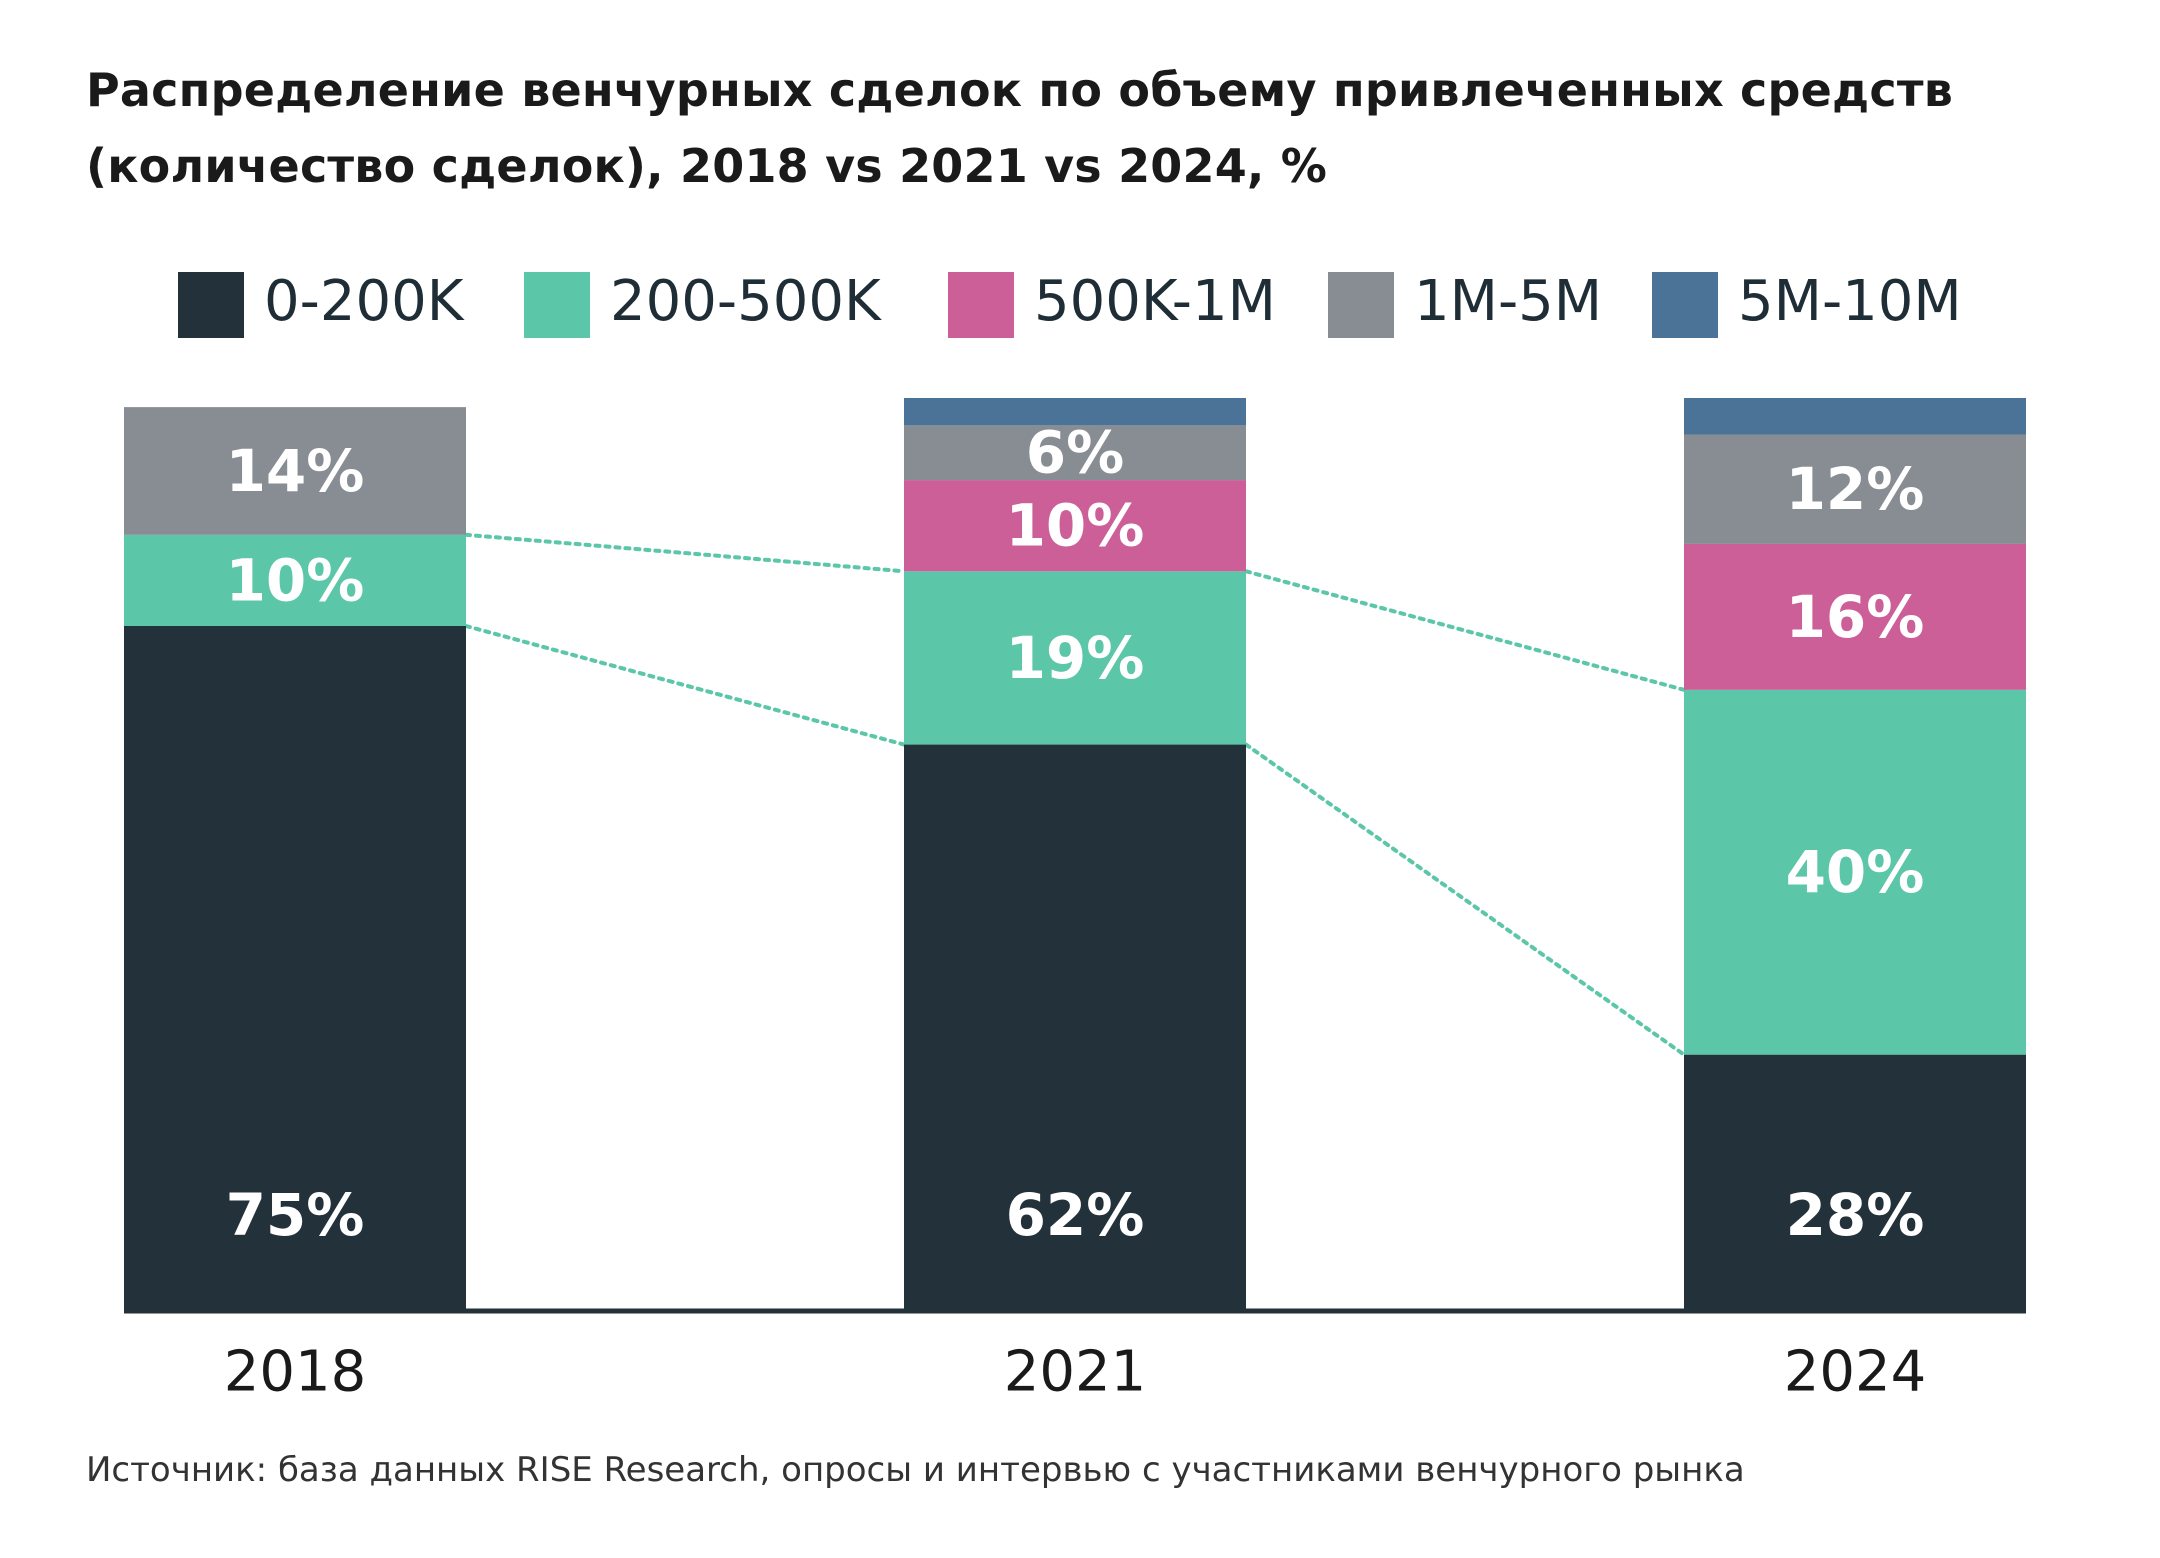 Image resolution: width=2160 pixels, height=1558 pixels. What do you see at coordinates (1465, 630) in the screenshot?
I see `connector-200-500k-2021-2024` at bounding box center [1465, 630].